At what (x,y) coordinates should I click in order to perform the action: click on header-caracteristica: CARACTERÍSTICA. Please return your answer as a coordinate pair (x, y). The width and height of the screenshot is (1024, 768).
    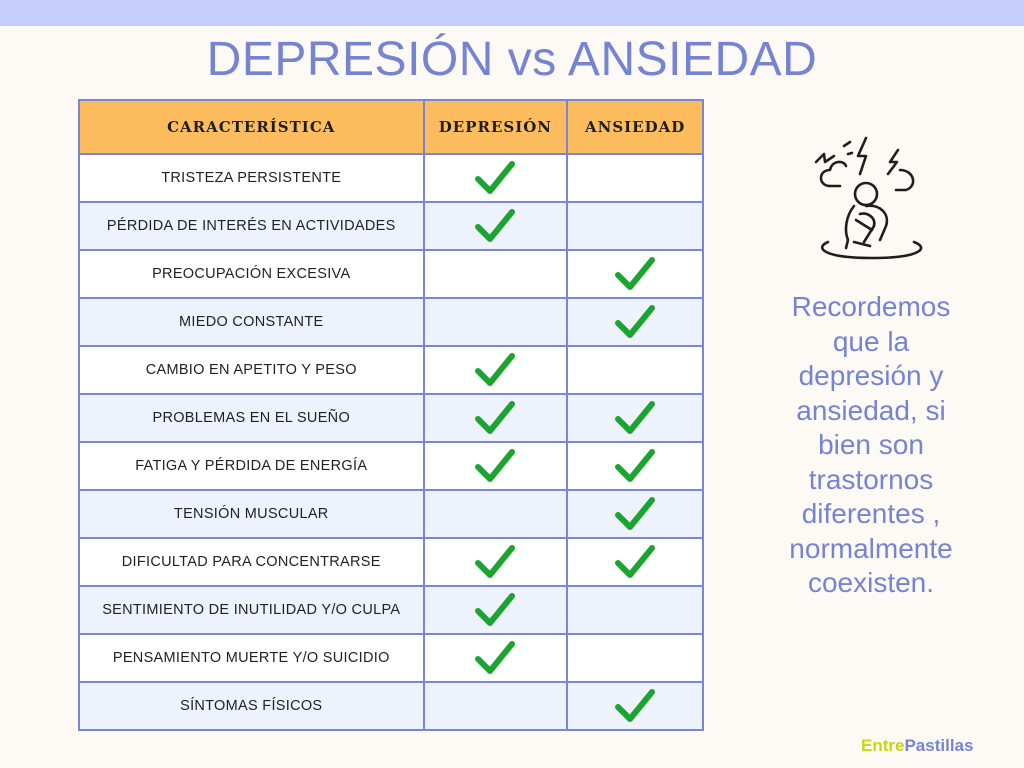
    Looking at the image, I should click on (251, 127).